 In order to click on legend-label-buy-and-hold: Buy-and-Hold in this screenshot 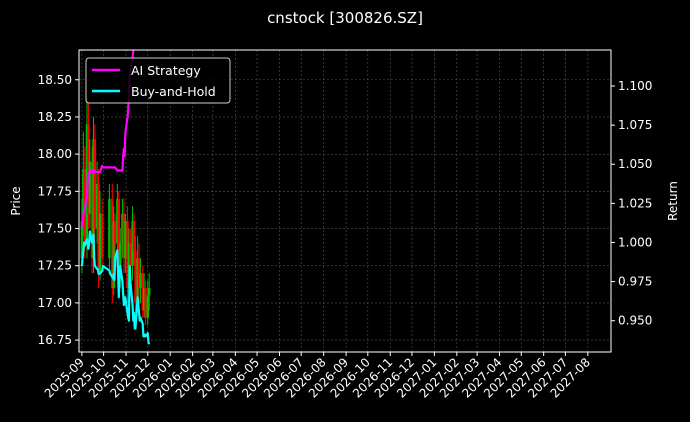, I will do `click(173, 91)`.